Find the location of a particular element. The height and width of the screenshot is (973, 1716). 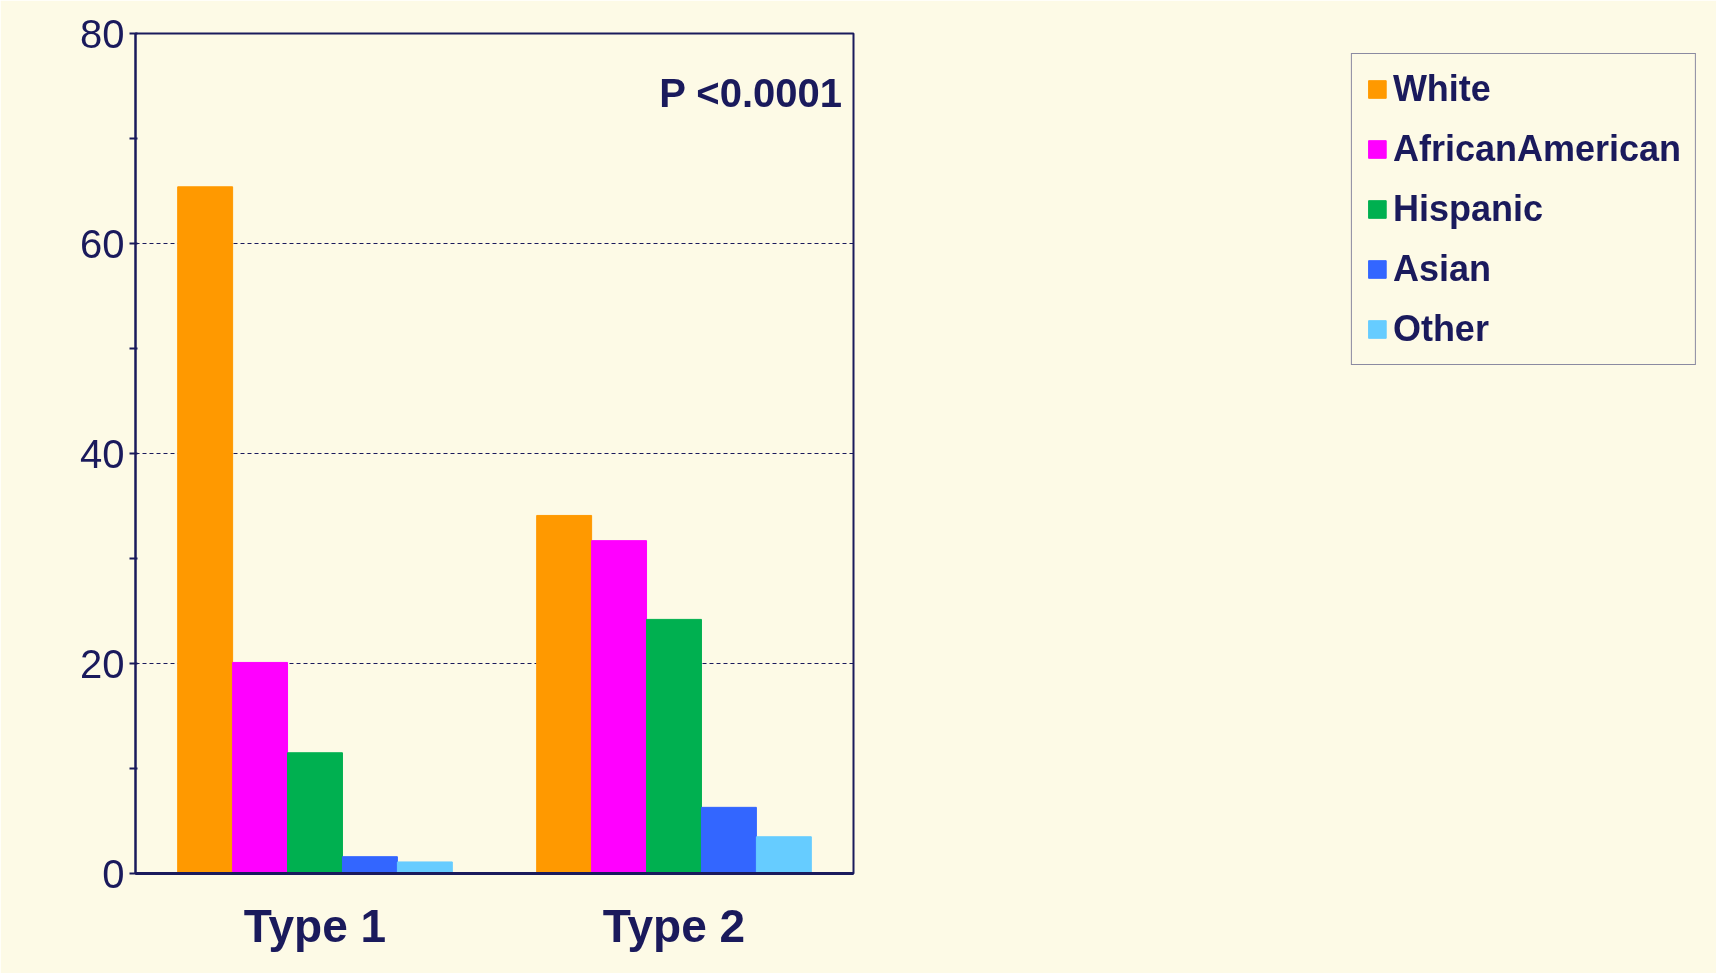

y-tick-label: 0 is located at coordinates (113, 873).